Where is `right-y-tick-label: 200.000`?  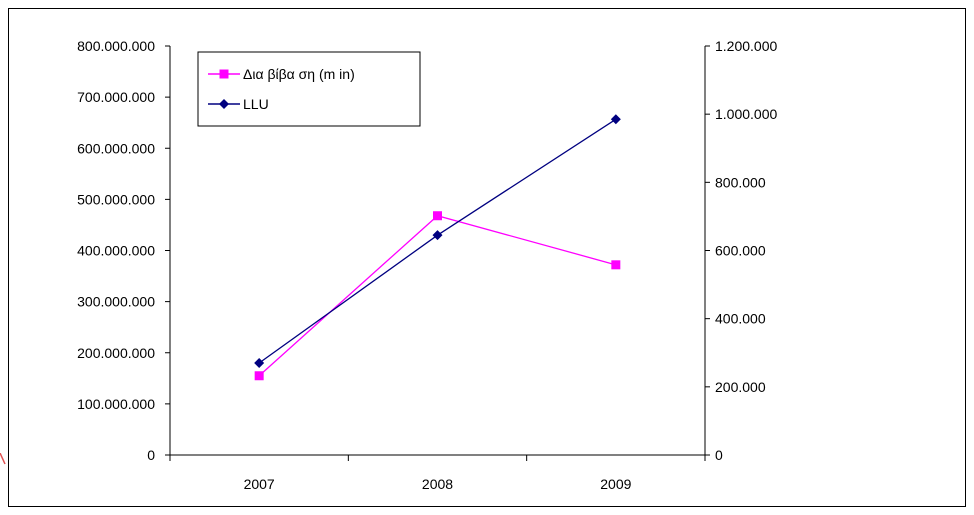
right-y-tick-label: 200.000 is located at coordinates (740, 387).